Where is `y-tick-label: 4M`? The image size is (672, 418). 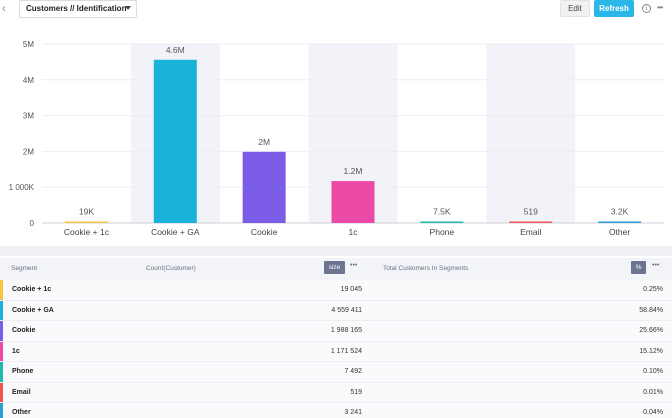
y-tick-label: 4M is located at coordinates (28, 80).